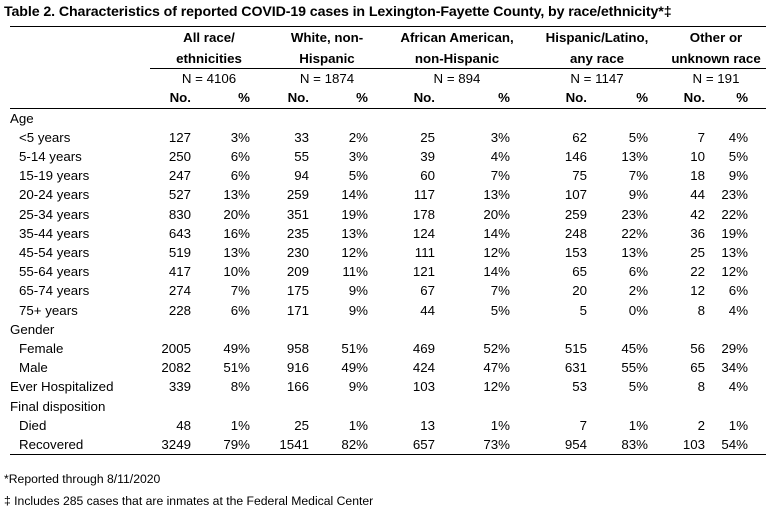  What do you see at coordinates (417, 445) in the screenshot?
I see `cell-count: 657` at bounding box center [417, 445].